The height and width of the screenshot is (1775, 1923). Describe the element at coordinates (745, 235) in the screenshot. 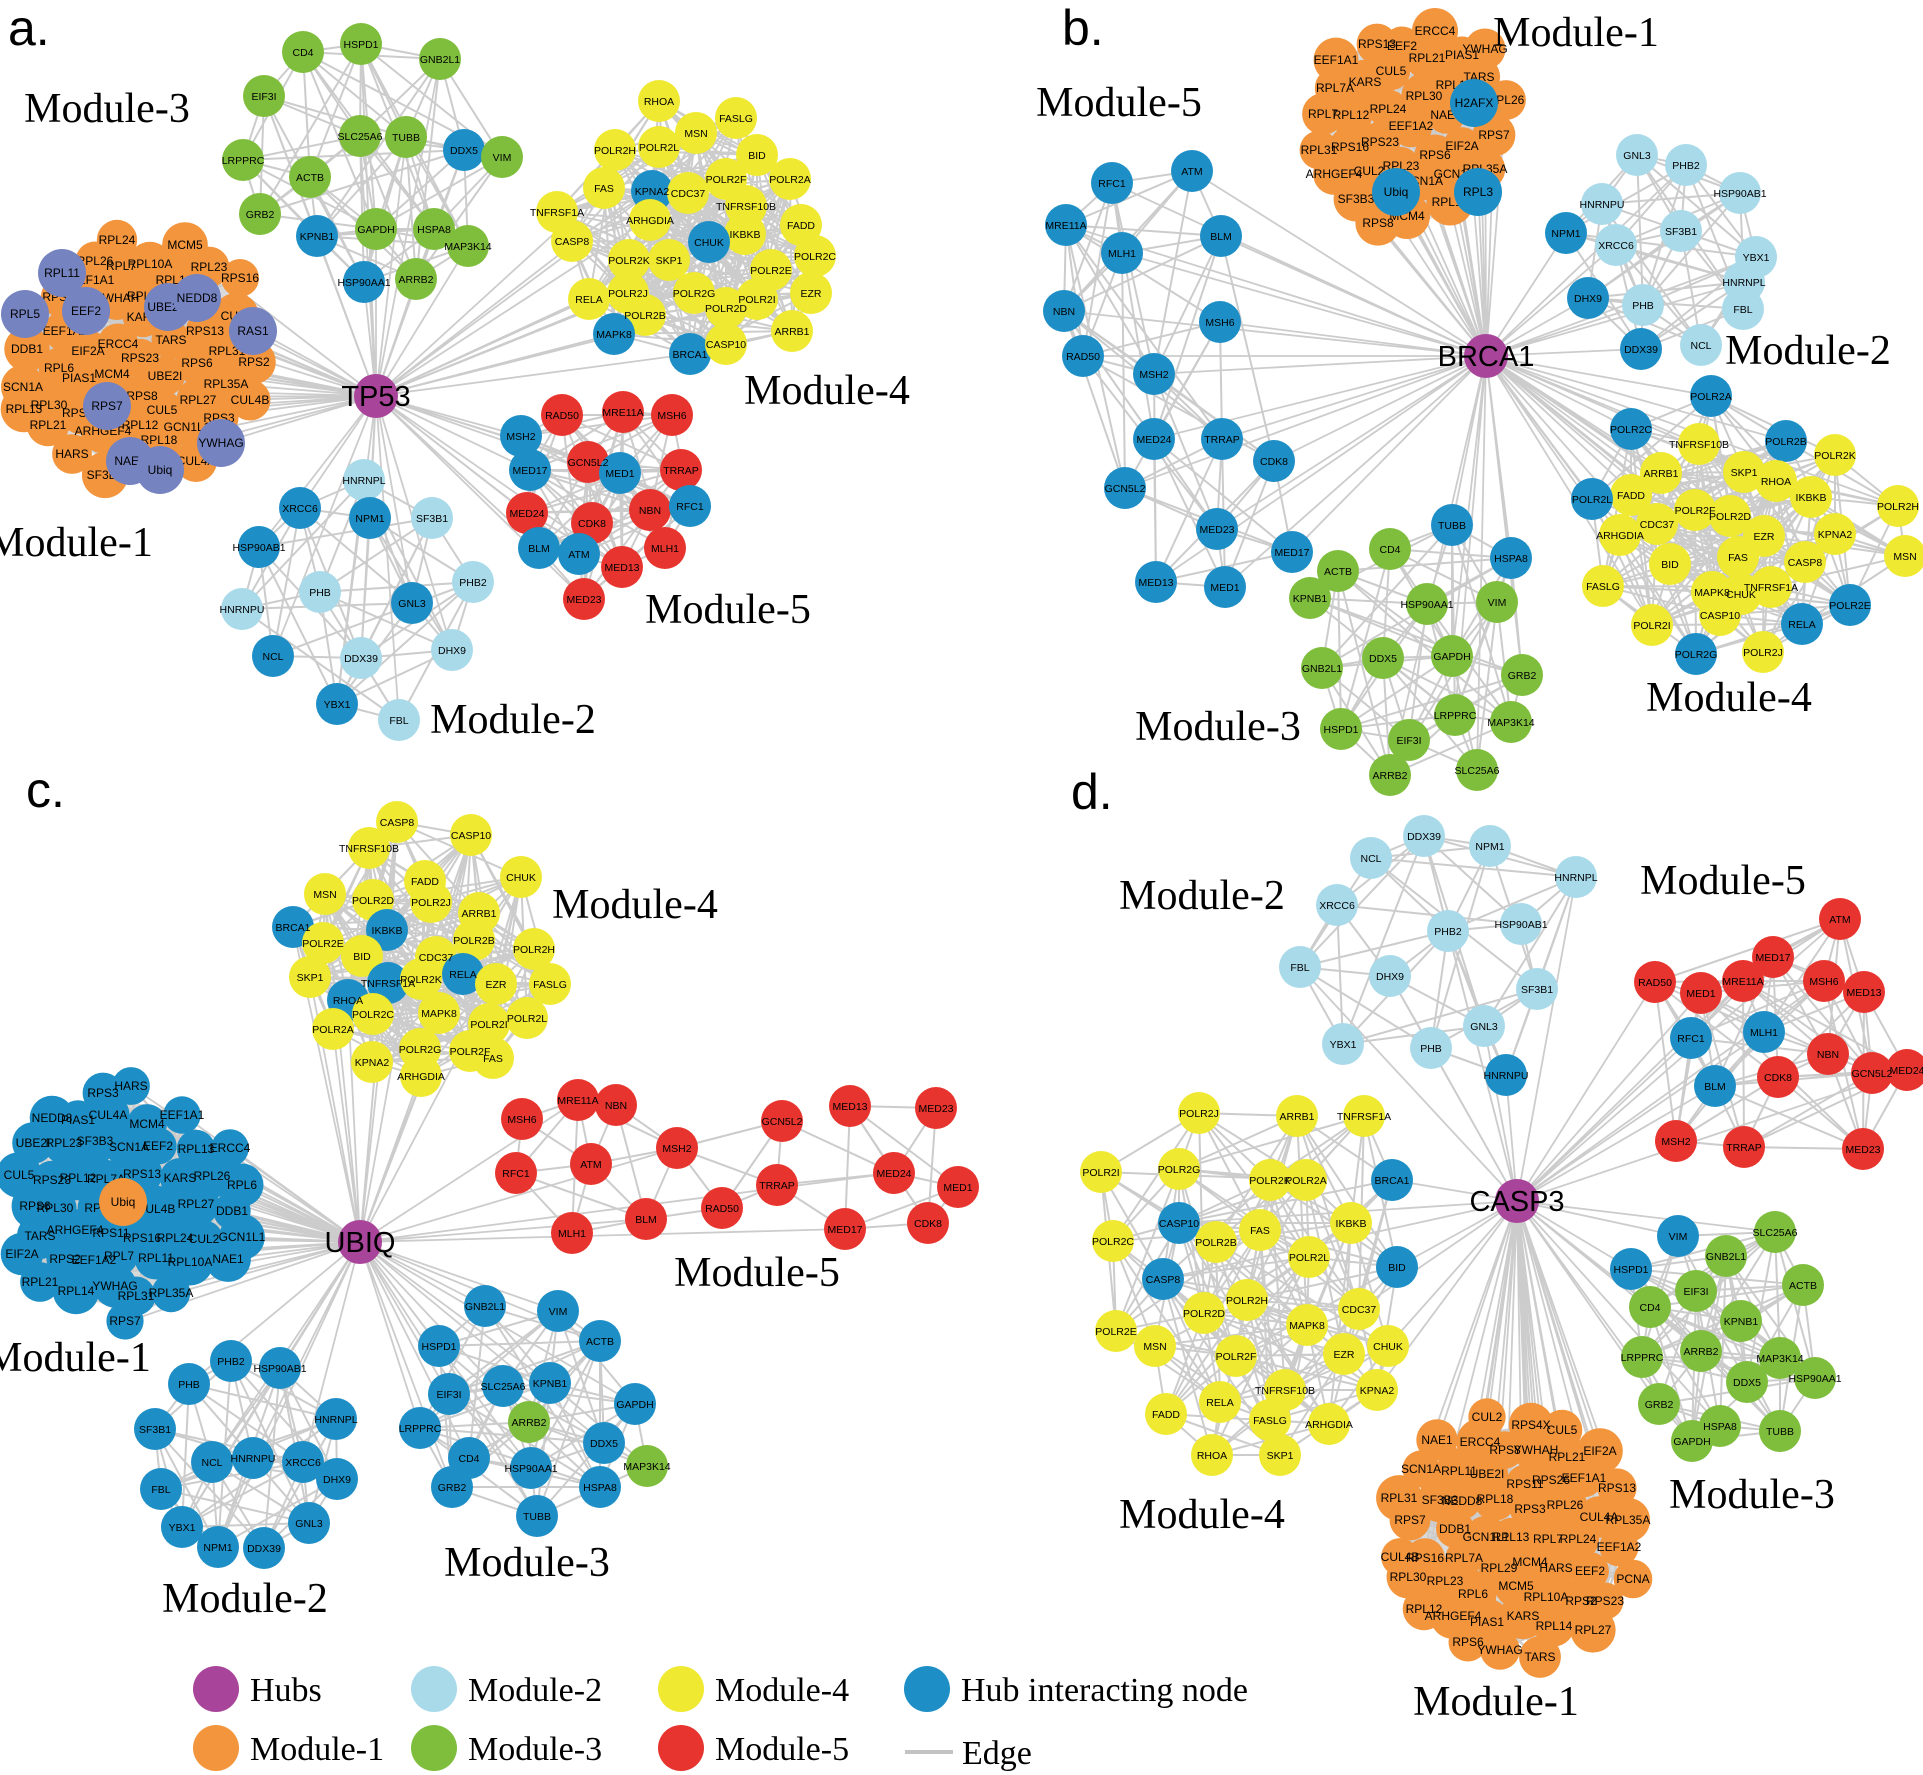

I see `svg-text: IKBKB` at that location.